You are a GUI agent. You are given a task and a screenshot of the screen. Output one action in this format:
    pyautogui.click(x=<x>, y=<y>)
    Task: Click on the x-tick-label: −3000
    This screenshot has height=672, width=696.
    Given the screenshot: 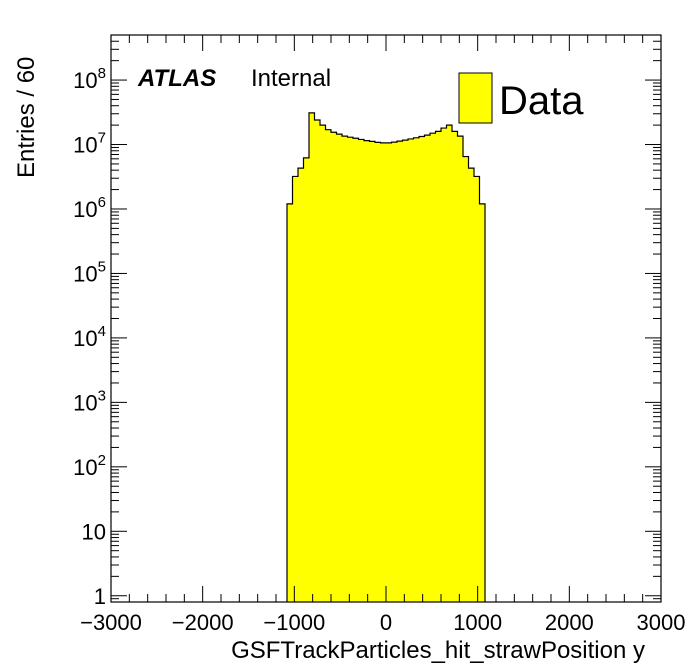 What is the action you would take?
    pyautogui.click(x=111, y=622)
    